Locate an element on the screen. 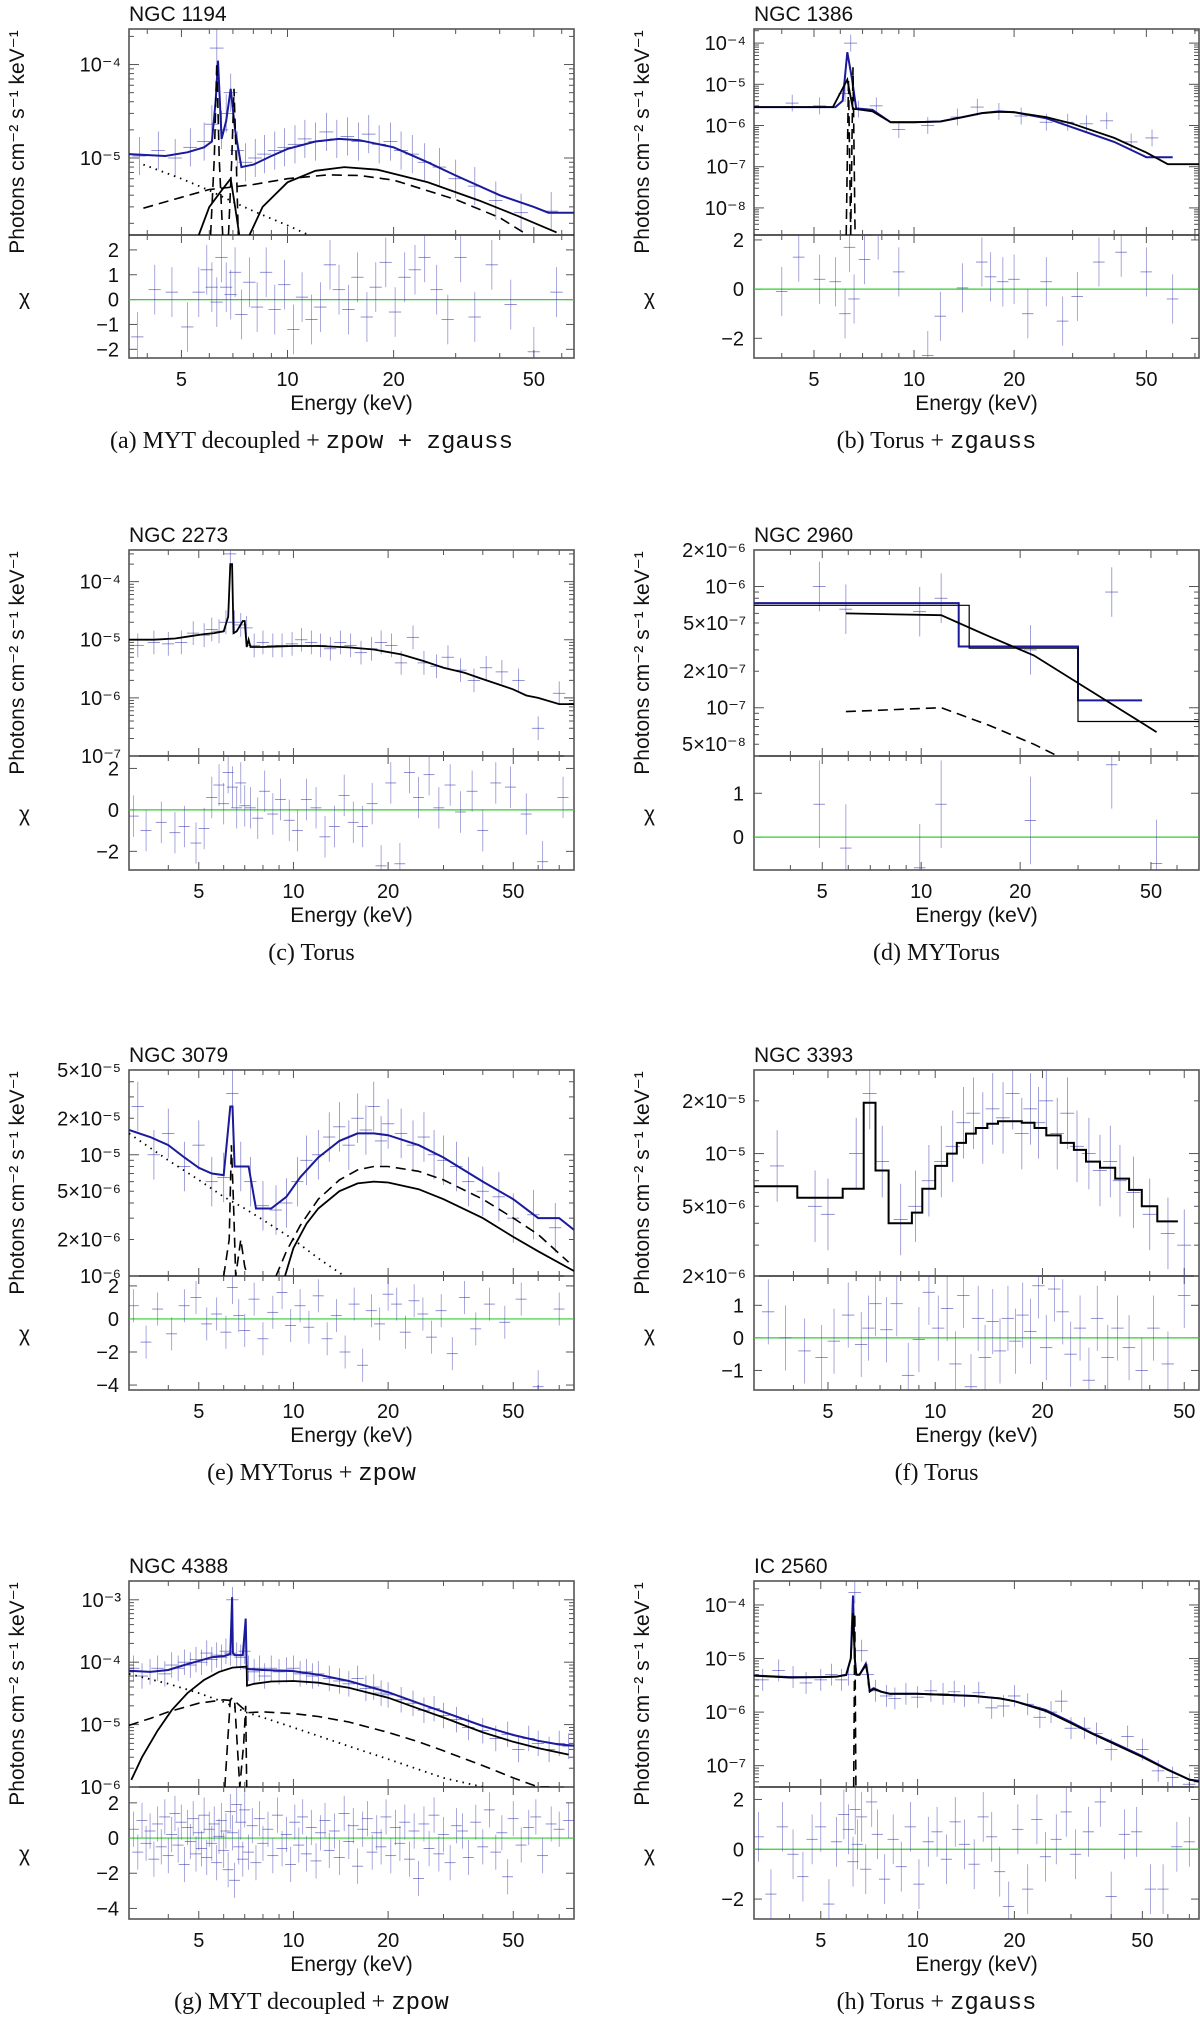 Image resolution: width=1200 pixels, height=2023 pixels. y-axis-label: Photons cm⁻² s⁻¹ keV⁻¹ is located at coordinates (642, 1182).